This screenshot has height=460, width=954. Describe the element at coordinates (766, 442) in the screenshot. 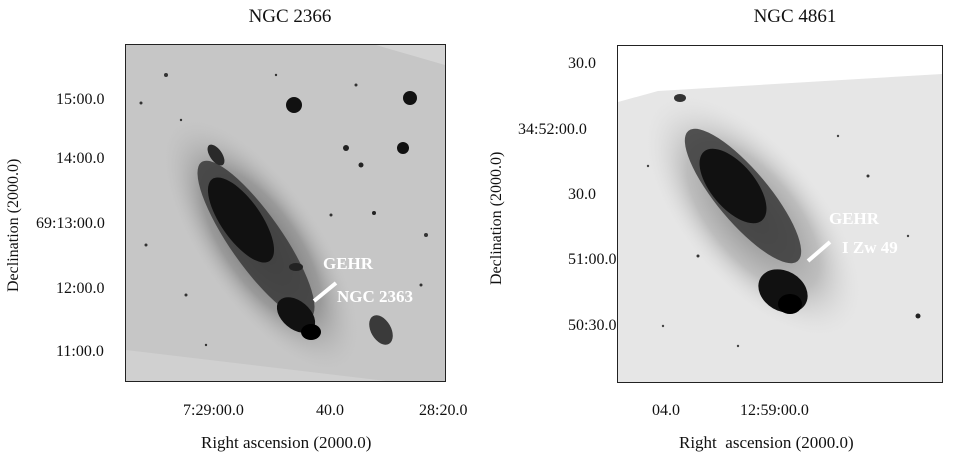

I see `panel2-x-axis-label: Right ascension (2000.0)` at that location.